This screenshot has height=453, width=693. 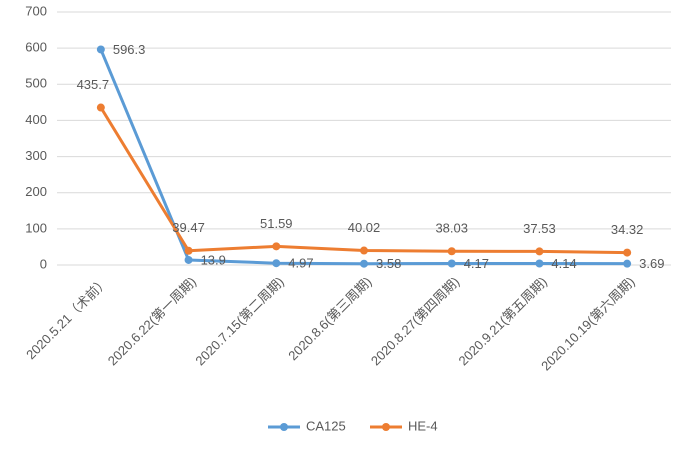 I want to click on x-tick-label: 2020.8.6(第三周期), so click(x=329, y=318).